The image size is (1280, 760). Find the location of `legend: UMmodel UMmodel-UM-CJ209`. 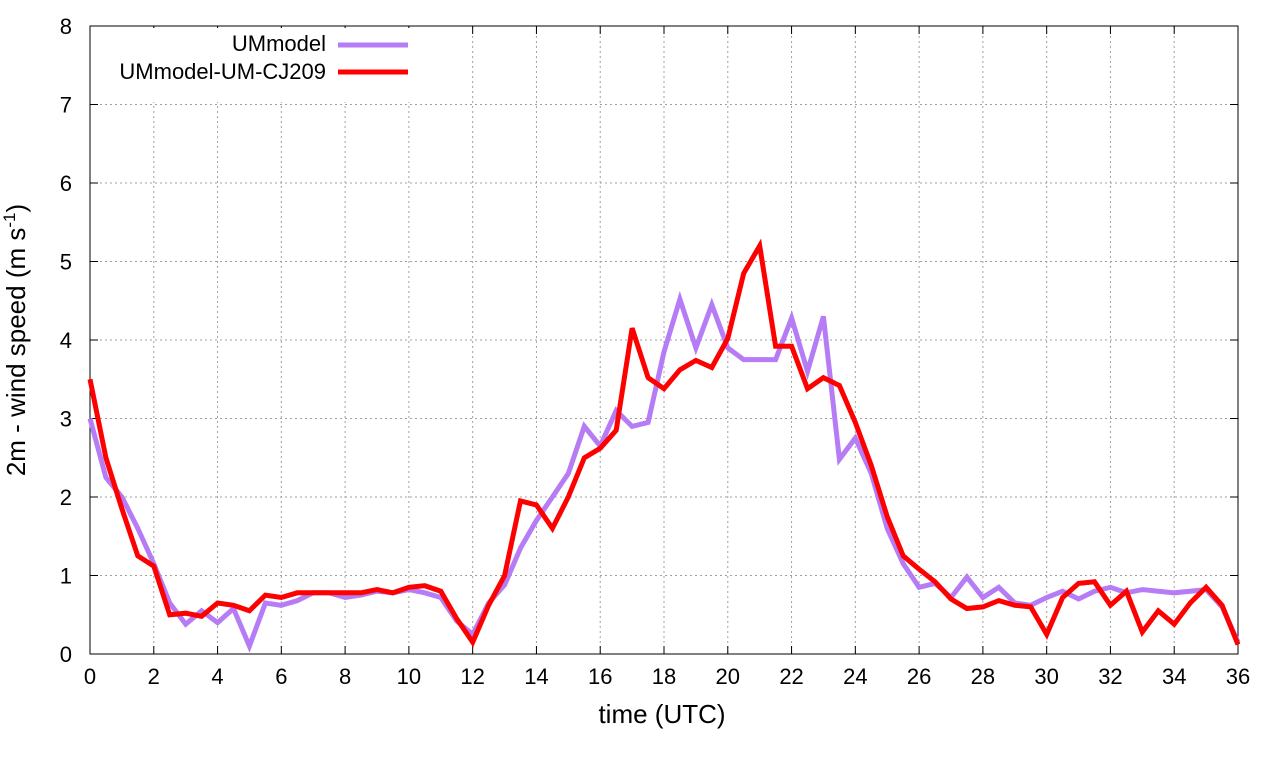

legend: UMmodel UMmodel-UM-CJ209 is located at coordinates (255, 65).